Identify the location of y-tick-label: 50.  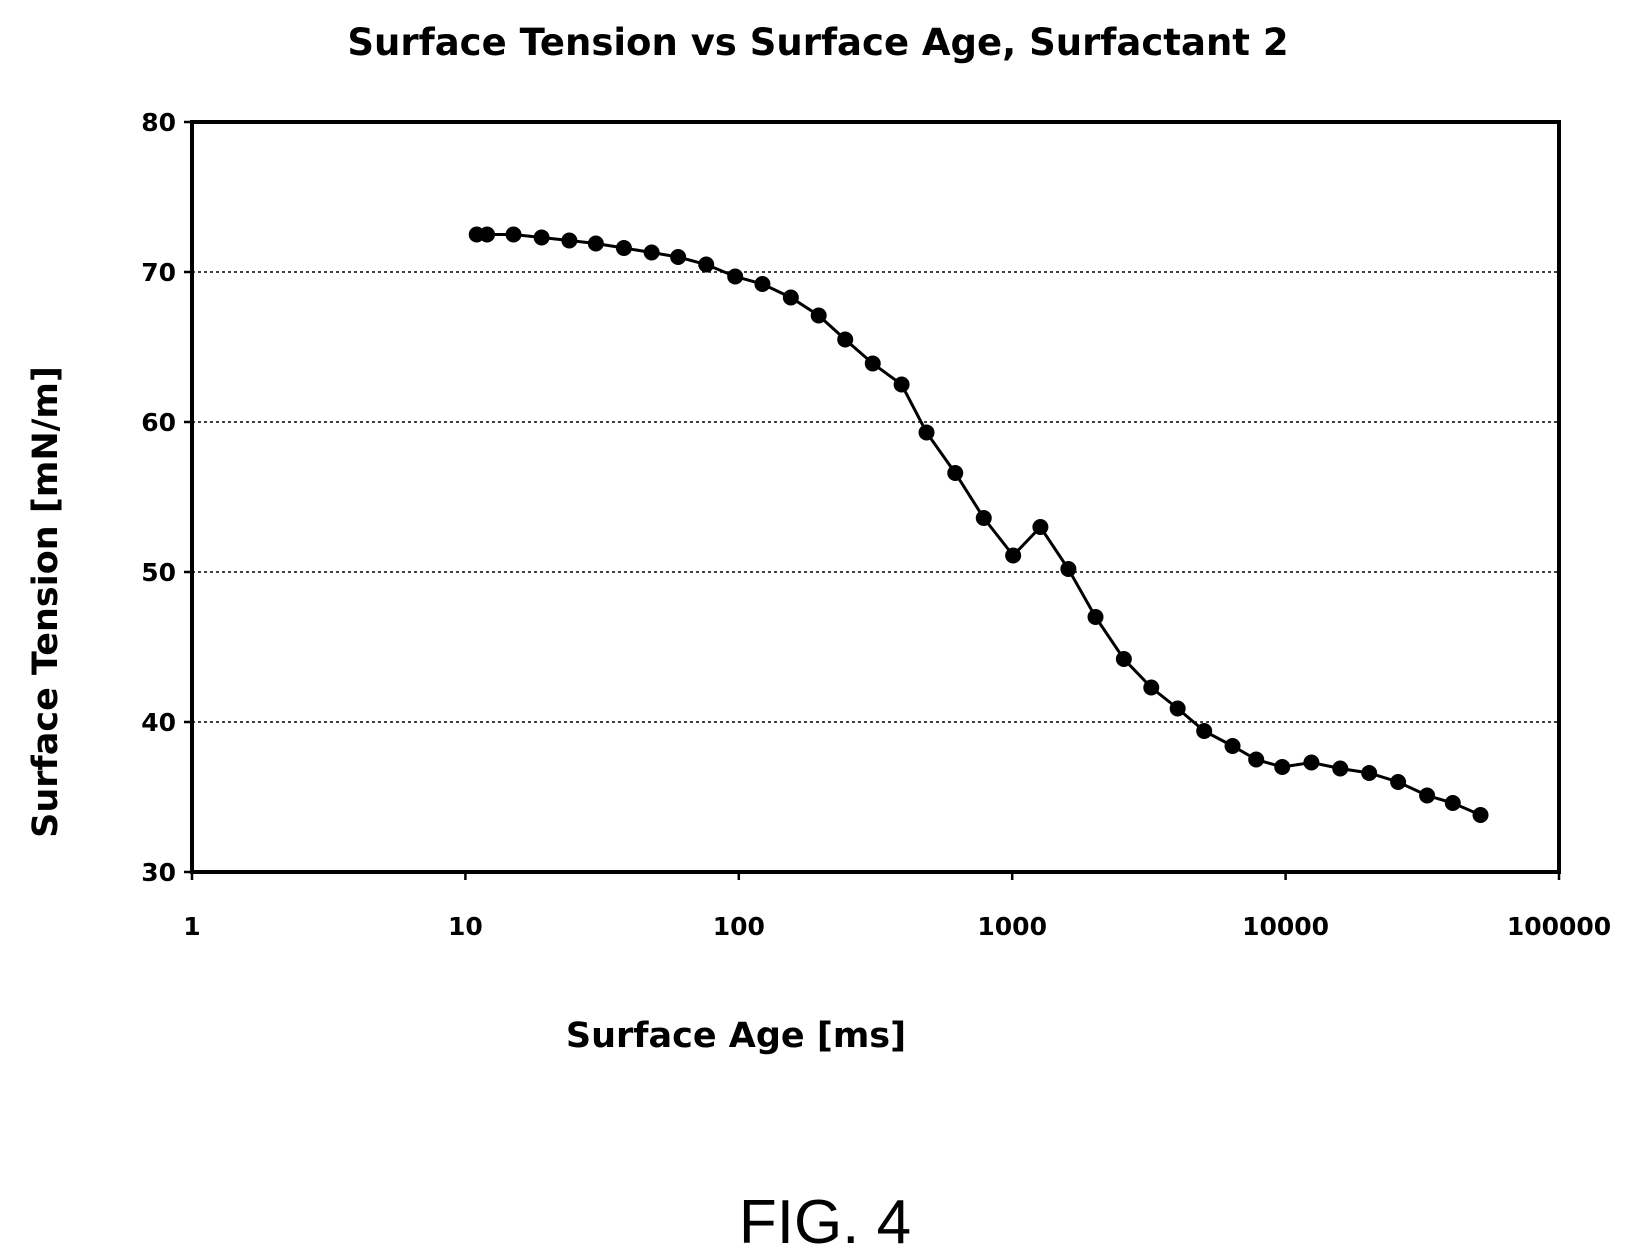
(158, 572).